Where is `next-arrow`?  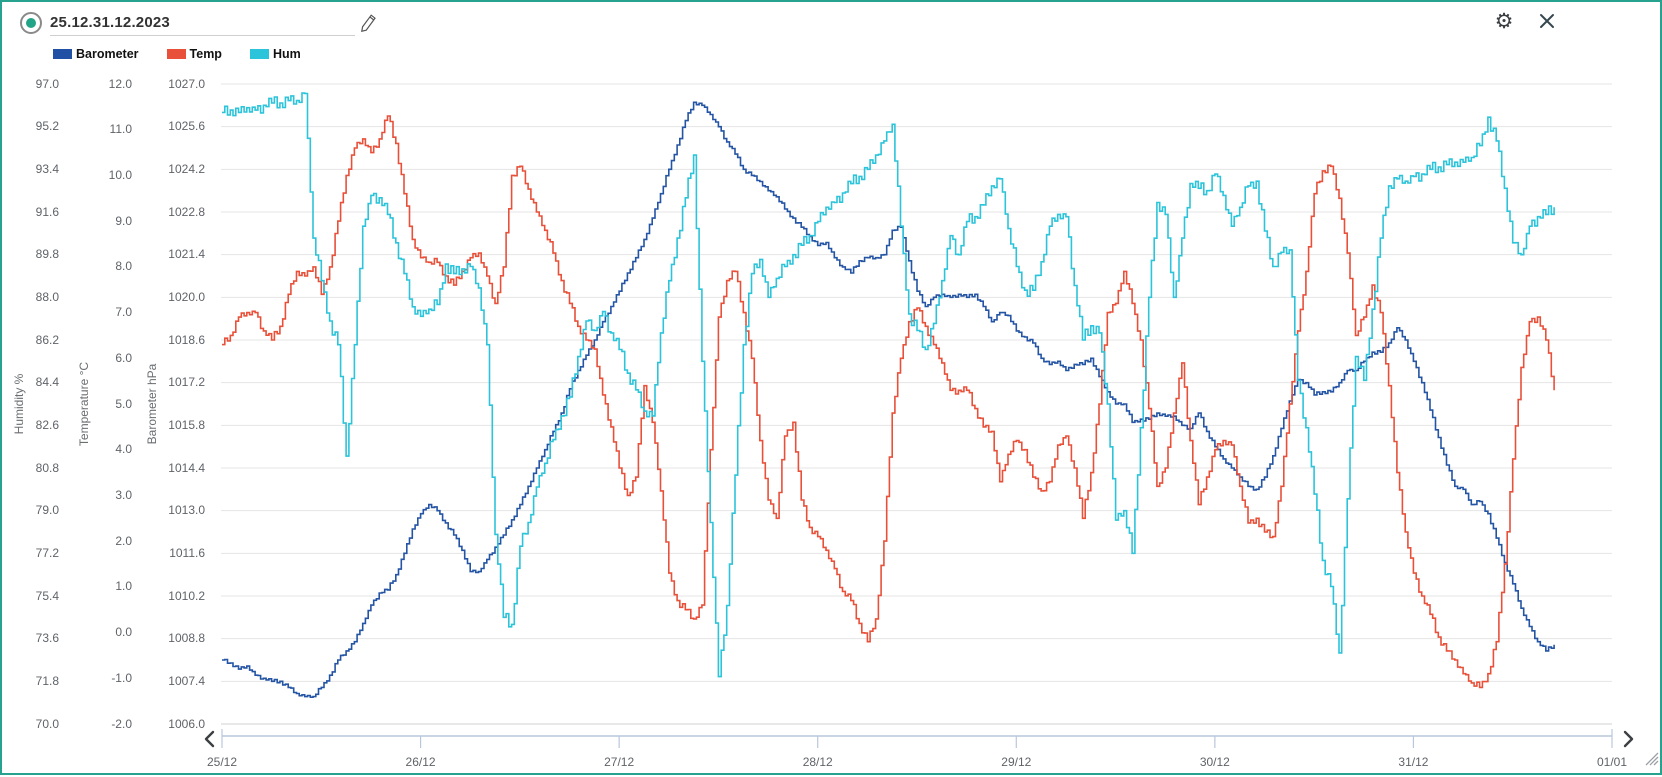
next-arrow is located at coordinates (1629, 739).